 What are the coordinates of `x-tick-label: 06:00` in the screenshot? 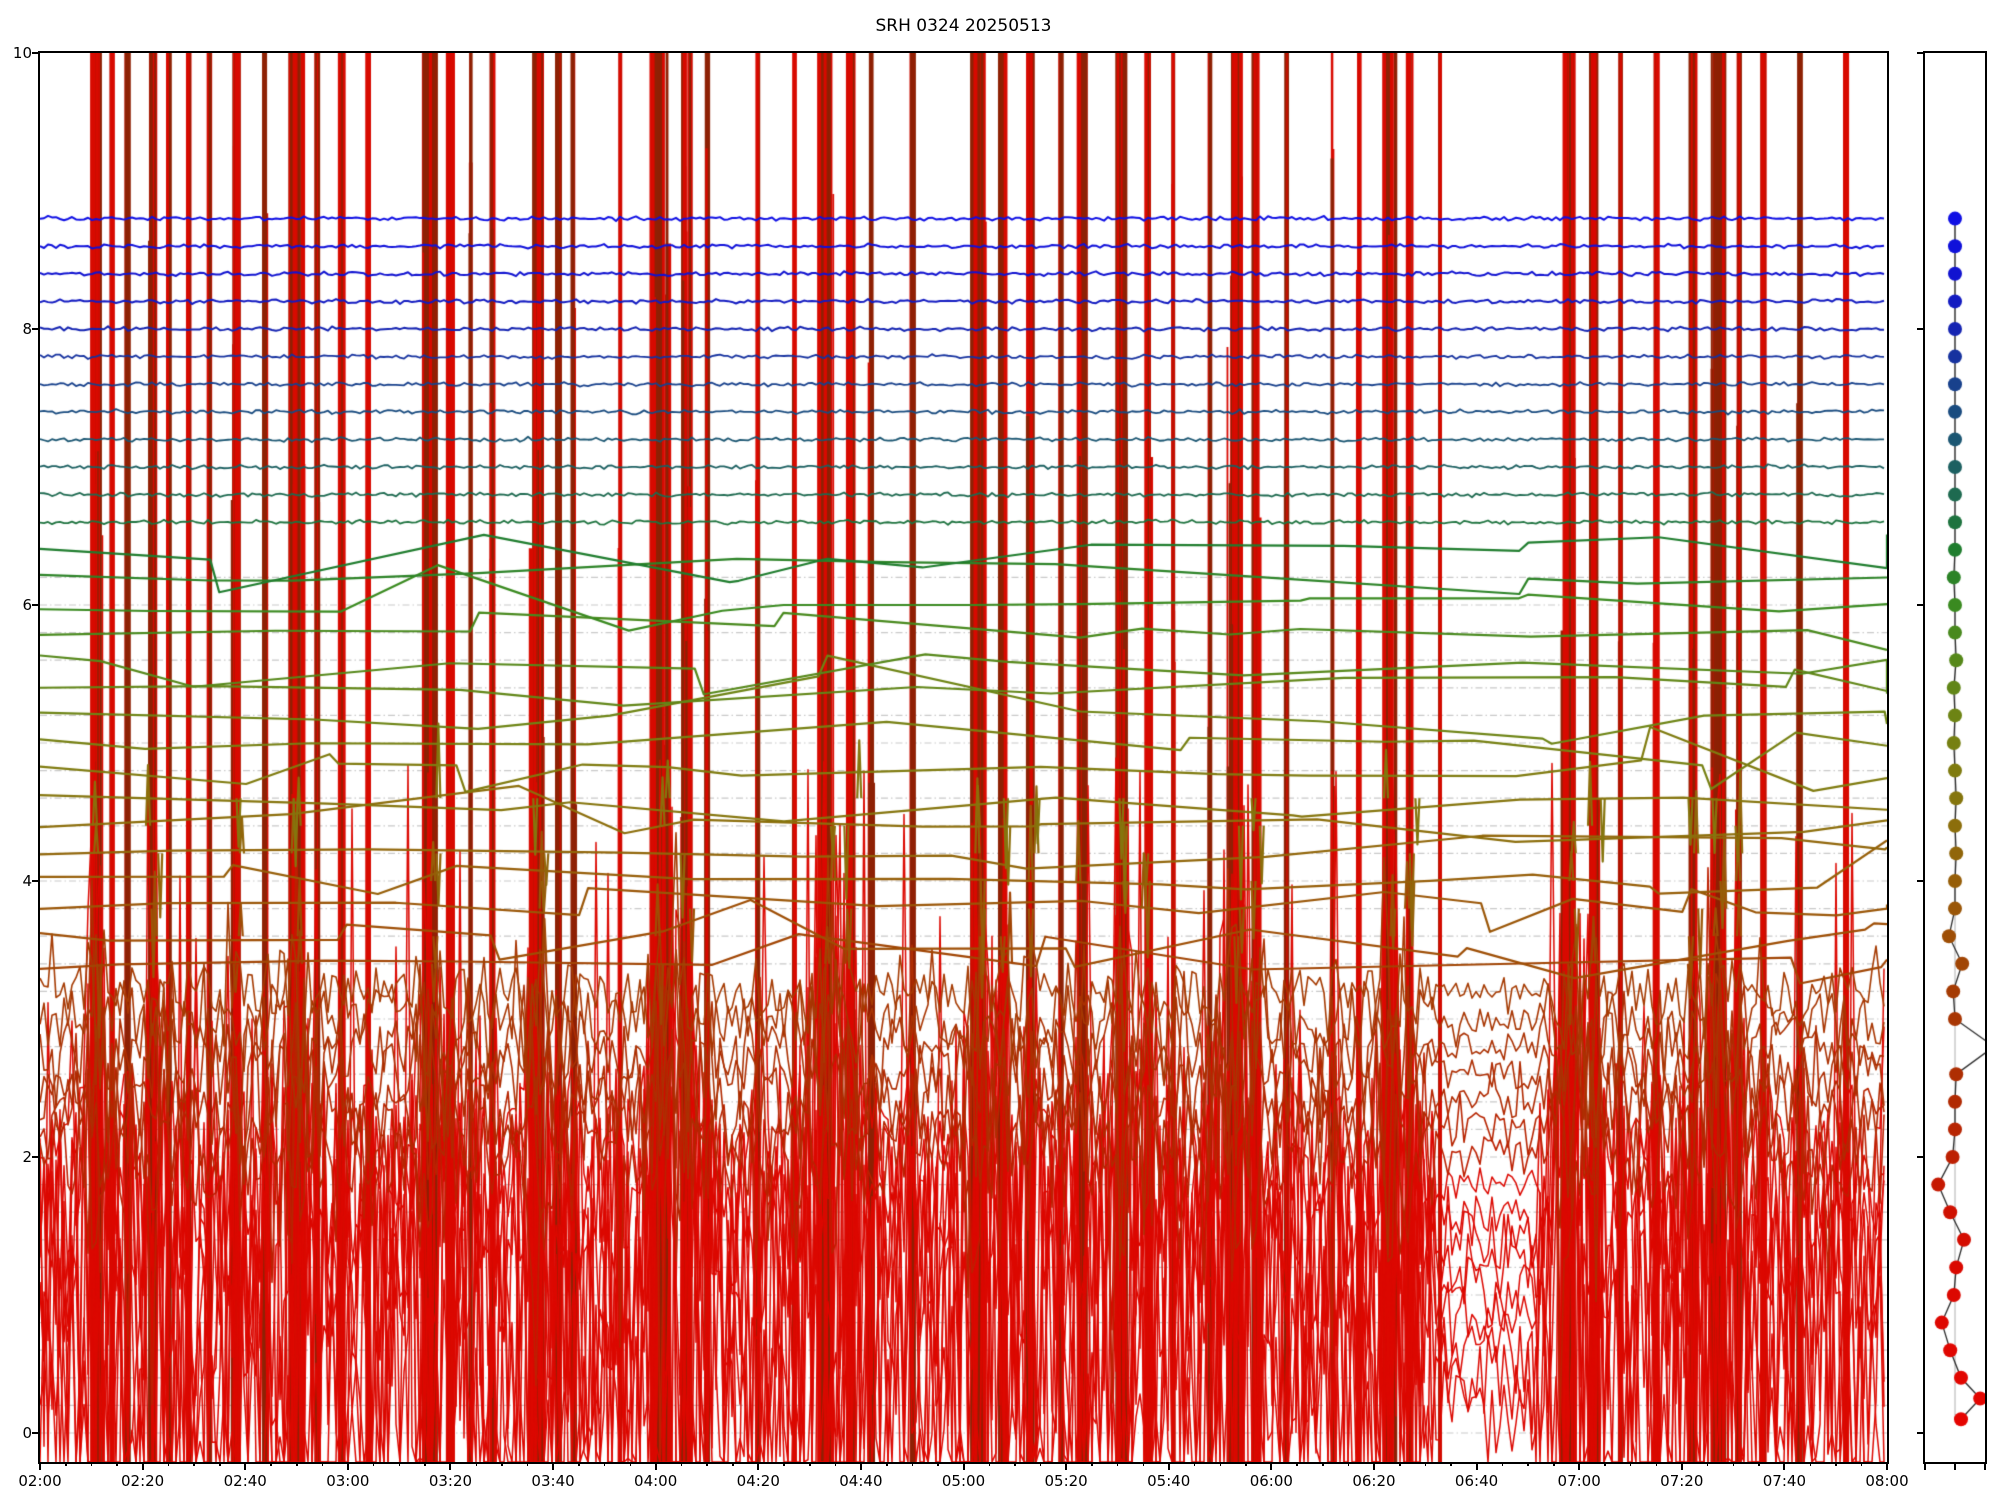 It's located at (1271, 1481).